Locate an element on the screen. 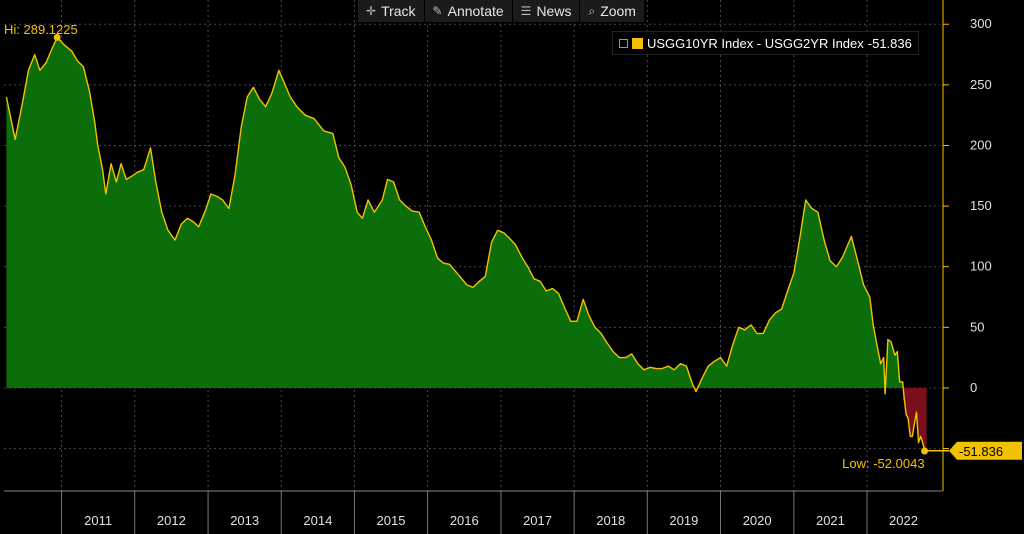 This screenshot has height=534, width=1024. legend-toggle-icon is located at coordinates (623, 43).